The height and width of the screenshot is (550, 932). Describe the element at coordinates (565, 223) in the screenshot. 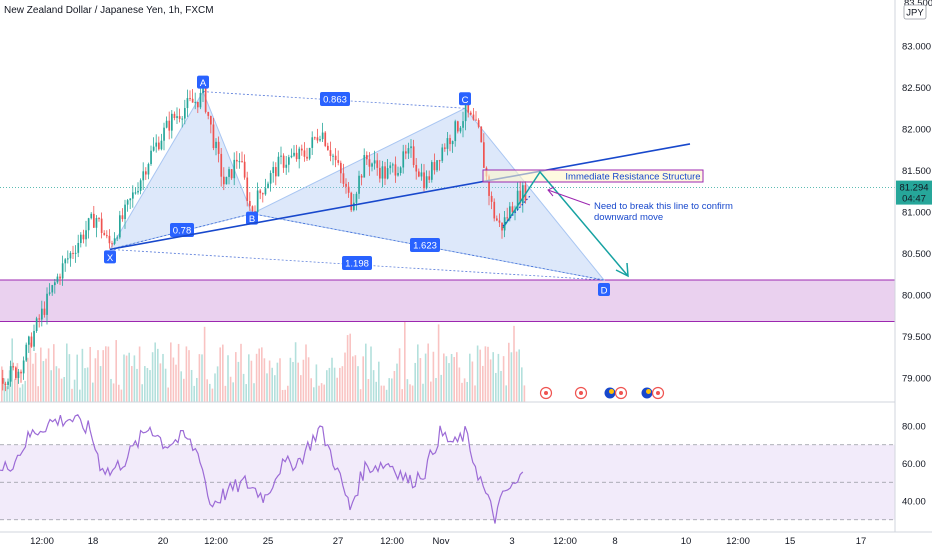

I see `projection-path` at that location.